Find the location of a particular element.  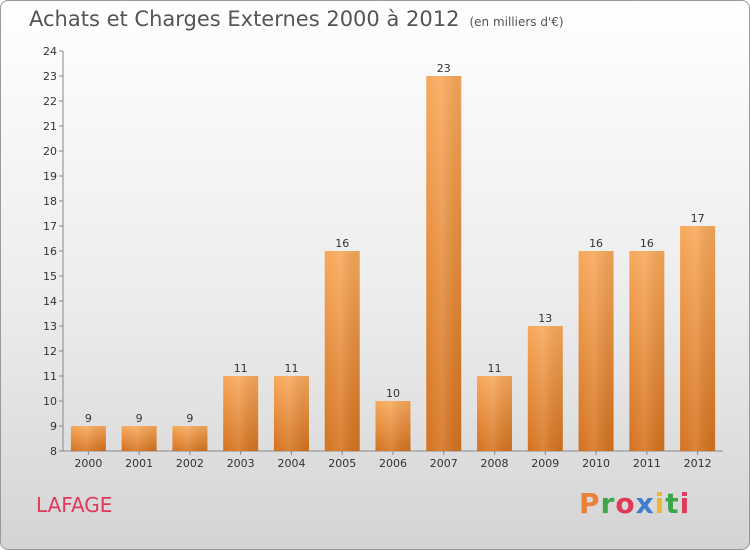

x-tick-label: 2001 is located at coordinates (139, 463).